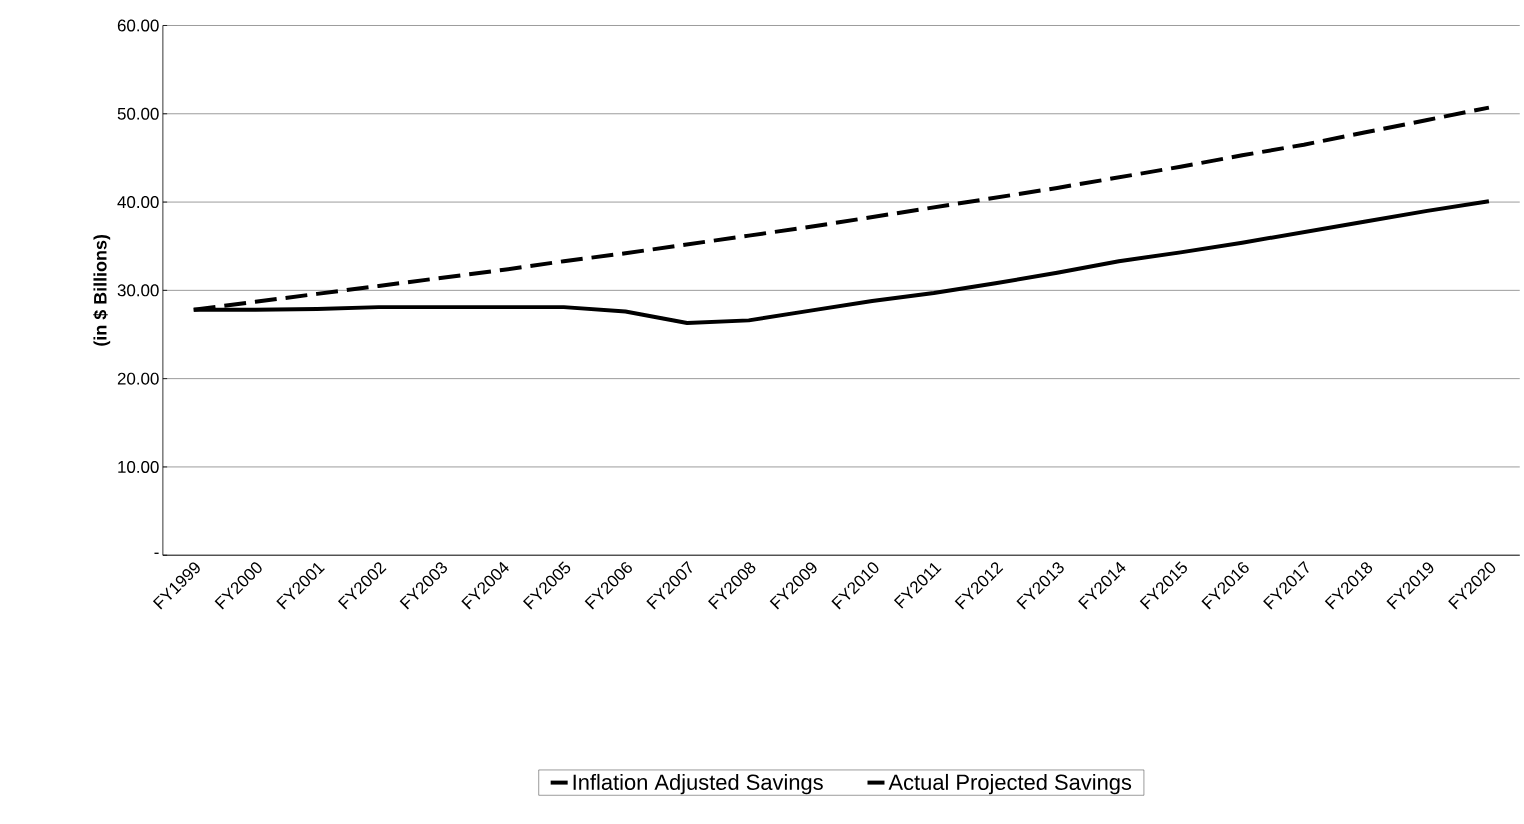 The height and width of the screenshot is (824, 1524). What do you see at coordinates (102, 290) in the screenshot?
I see `y-axis-title: (in $ Billions)` at bounding box center [102, 290].